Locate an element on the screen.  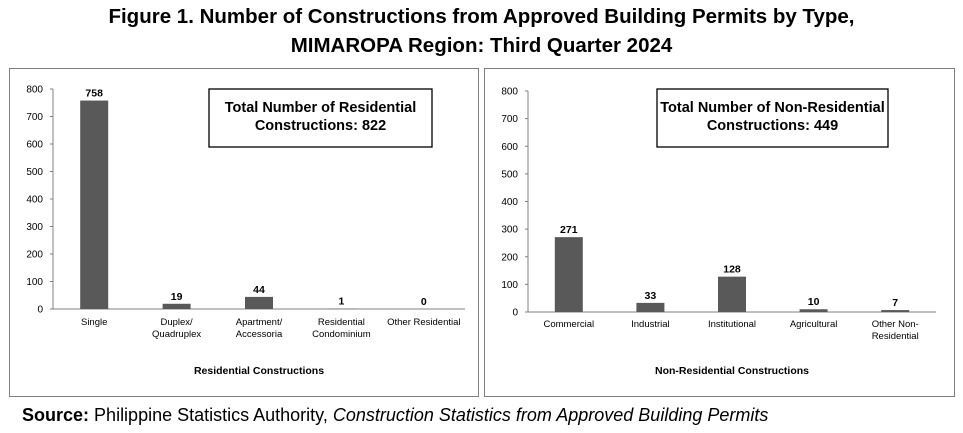
x-category-label: Other Non- is located at coordinates (895, 324).